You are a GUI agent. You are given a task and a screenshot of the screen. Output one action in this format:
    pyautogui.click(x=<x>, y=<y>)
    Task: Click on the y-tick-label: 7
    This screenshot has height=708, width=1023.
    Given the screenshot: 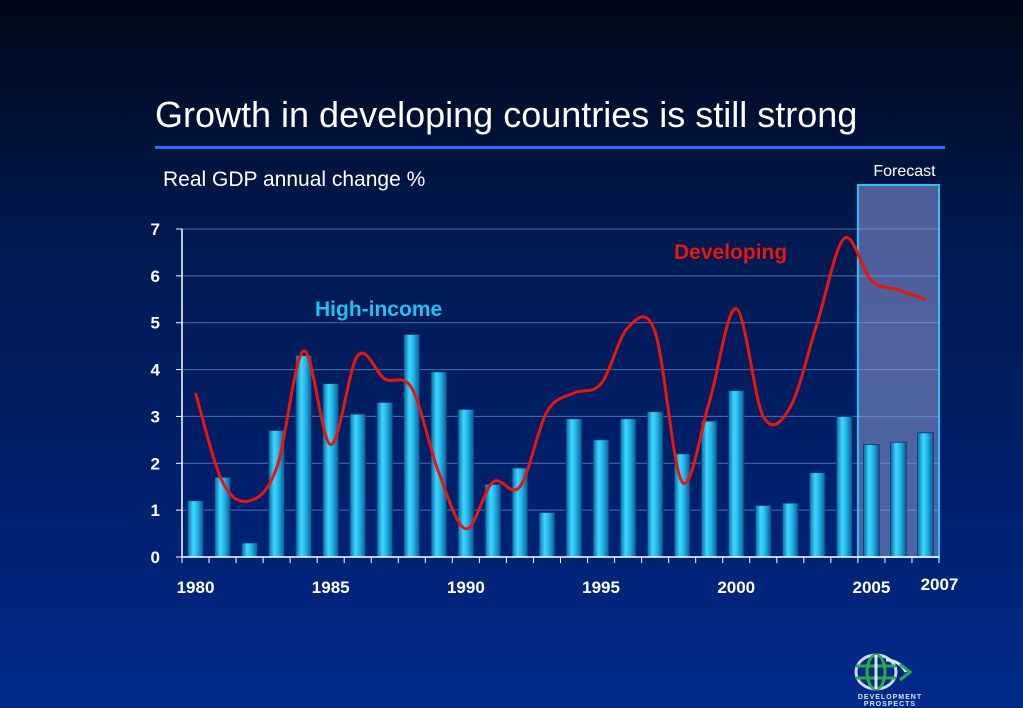 What is the action you would take?
    pyautogui.click(x=155, y=229)
    